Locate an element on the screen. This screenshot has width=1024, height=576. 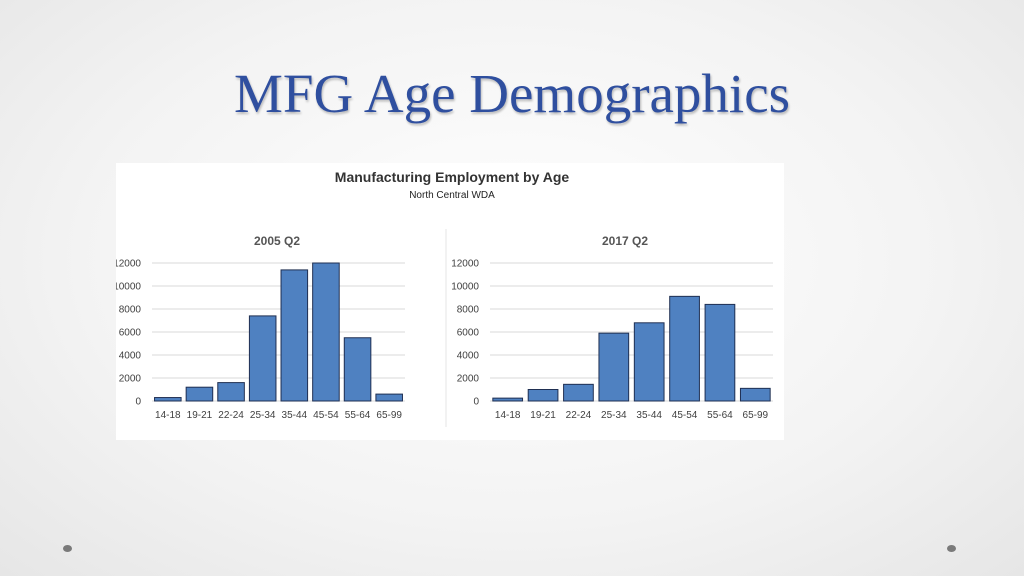
slide-title: MFG Age Demographics is located at coordinates (512, 93).